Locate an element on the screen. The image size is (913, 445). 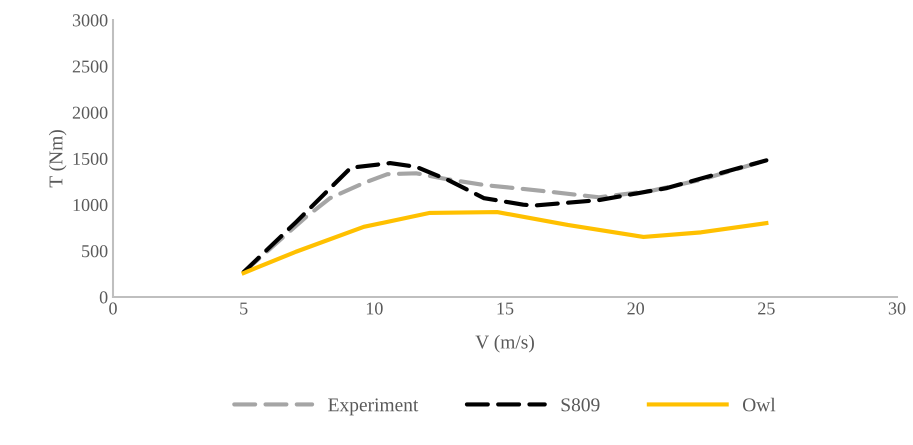
x-axis-title: V (m/s) is located at coordinates (504, 343).